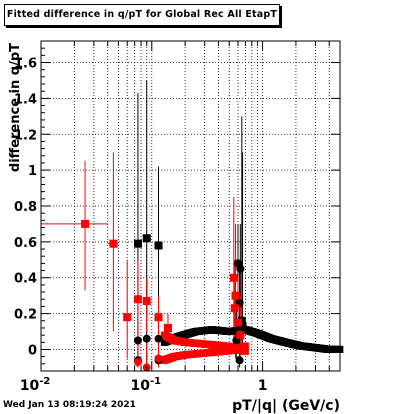 The width and height of the screenshot is (400, 414). Describe the element at coordinates (25, 207) in the screenshot. I see `y-tick-label: 0.8` at that location.